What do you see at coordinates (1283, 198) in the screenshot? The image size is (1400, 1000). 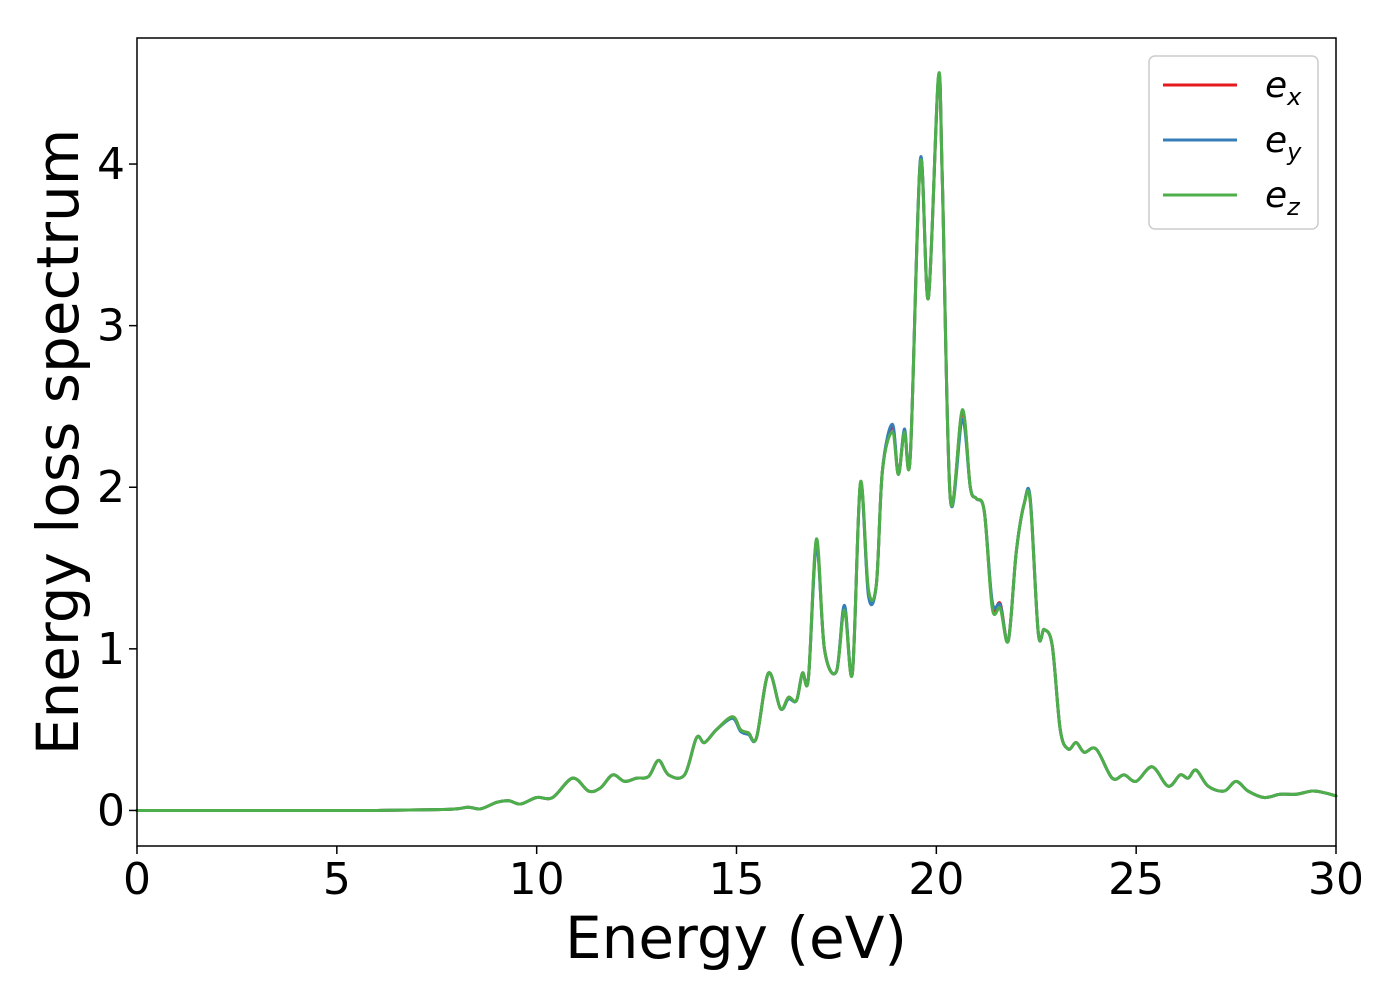 I see `legend-label-ez: ez` at bounding box center [1283, 198].